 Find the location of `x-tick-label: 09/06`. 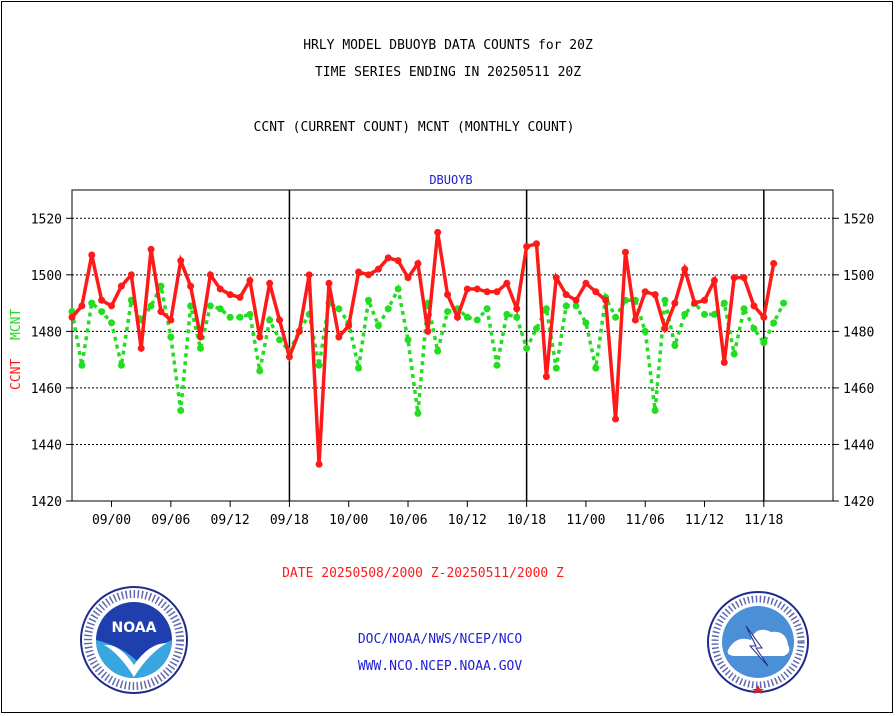

x-tick-label: 09/06 is located at coordinates (170, 520).